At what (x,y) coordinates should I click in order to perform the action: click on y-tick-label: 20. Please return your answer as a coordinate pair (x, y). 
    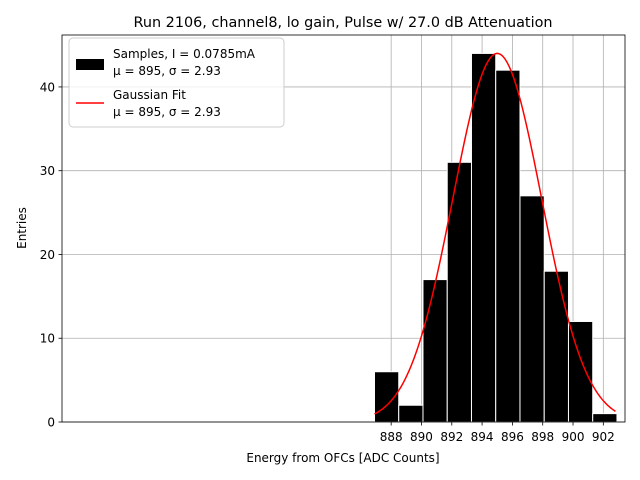
    Looking at the image, I should click on (47, 255).